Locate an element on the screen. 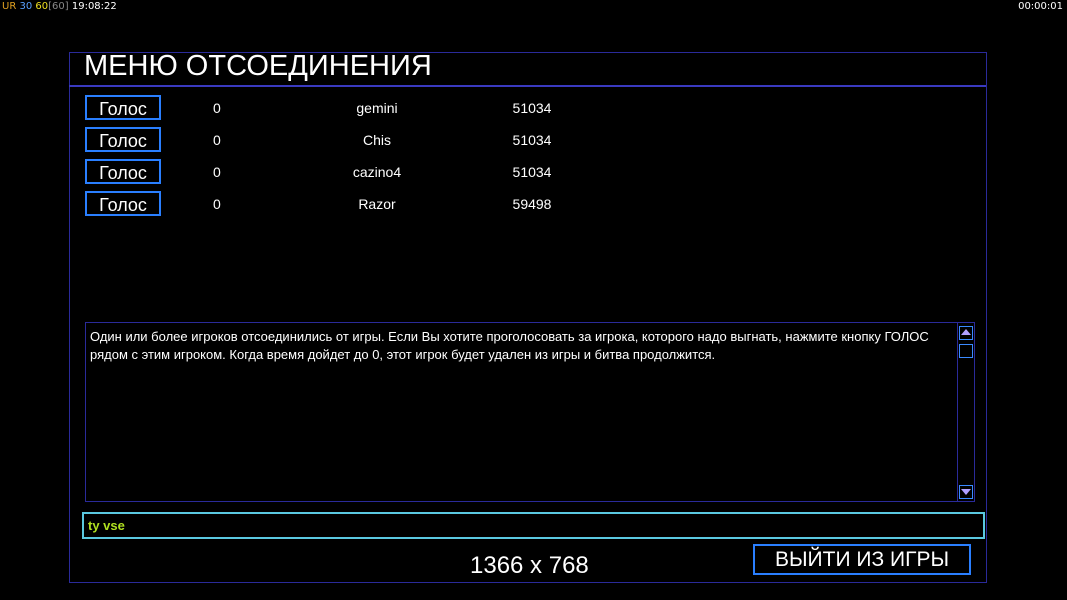  player-name: cazino4 is located at coordinates (377, 172).